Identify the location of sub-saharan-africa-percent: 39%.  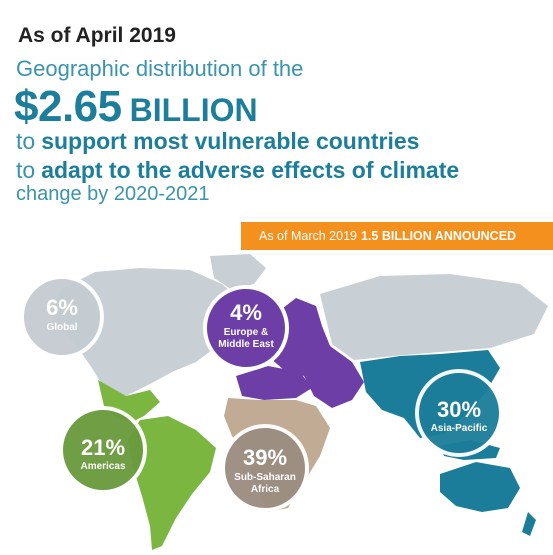
(265, 457).